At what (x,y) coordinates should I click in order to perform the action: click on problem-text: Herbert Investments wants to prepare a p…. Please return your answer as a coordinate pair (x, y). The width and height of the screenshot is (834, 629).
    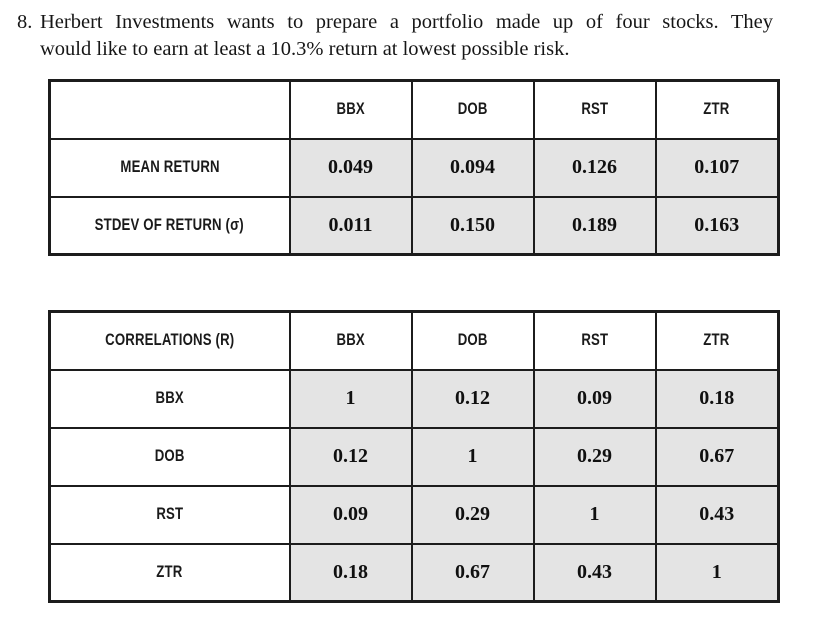
    Looking at the image, I should click on (406, 36).